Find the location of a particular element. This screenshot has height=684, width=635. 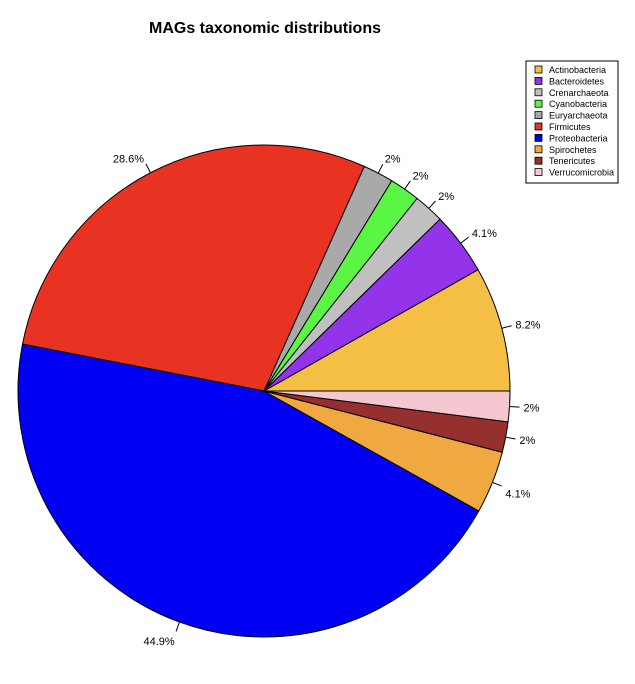

legend-label: Verrucomicrobia is located at coordinates (581, 173).